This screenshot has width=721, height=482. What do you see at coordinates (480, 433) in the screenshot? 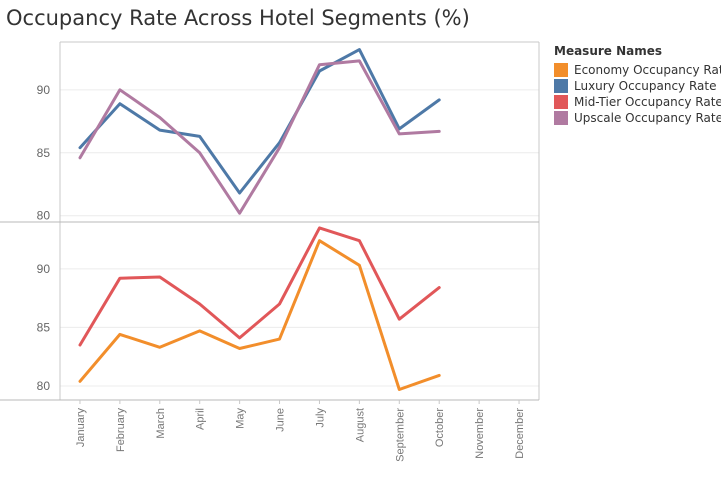
I see `x-tick-label: November` at bounding box center [480, 433].